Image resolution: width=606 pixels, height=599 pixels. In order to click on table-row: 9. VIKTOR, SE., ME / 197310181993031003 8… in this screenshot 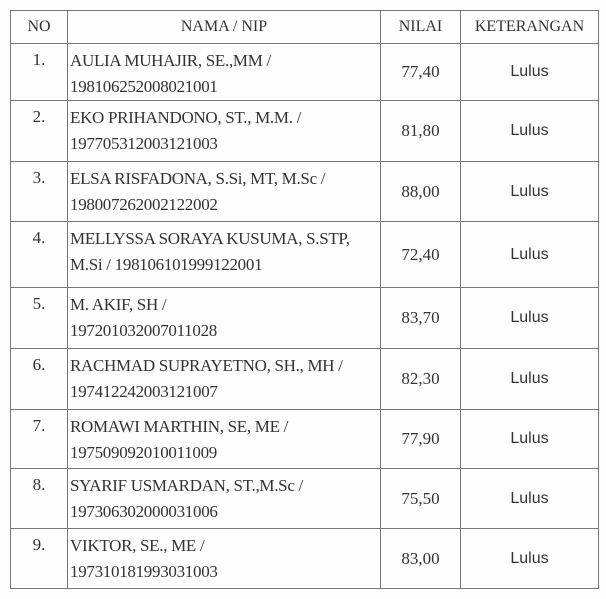, I will do `click(304, 558)`.